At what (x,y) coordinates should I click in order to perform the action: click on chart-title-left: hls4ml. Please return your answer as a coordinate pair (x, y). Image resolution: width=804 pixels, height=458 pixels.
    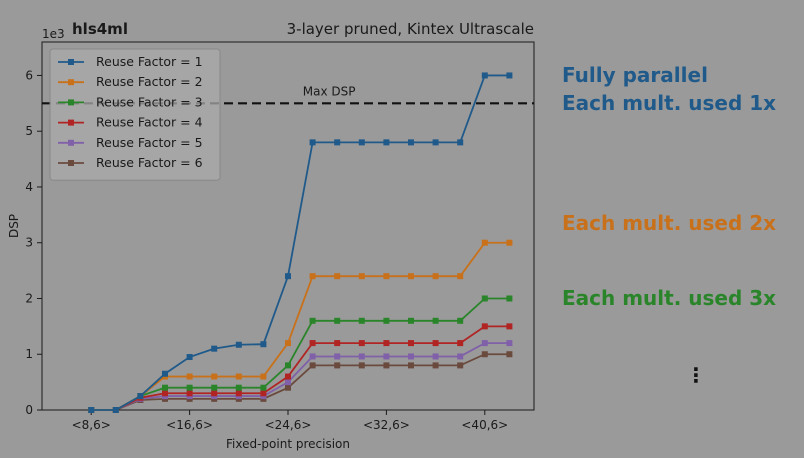
    Looking at the image, I should click on (100, 29).